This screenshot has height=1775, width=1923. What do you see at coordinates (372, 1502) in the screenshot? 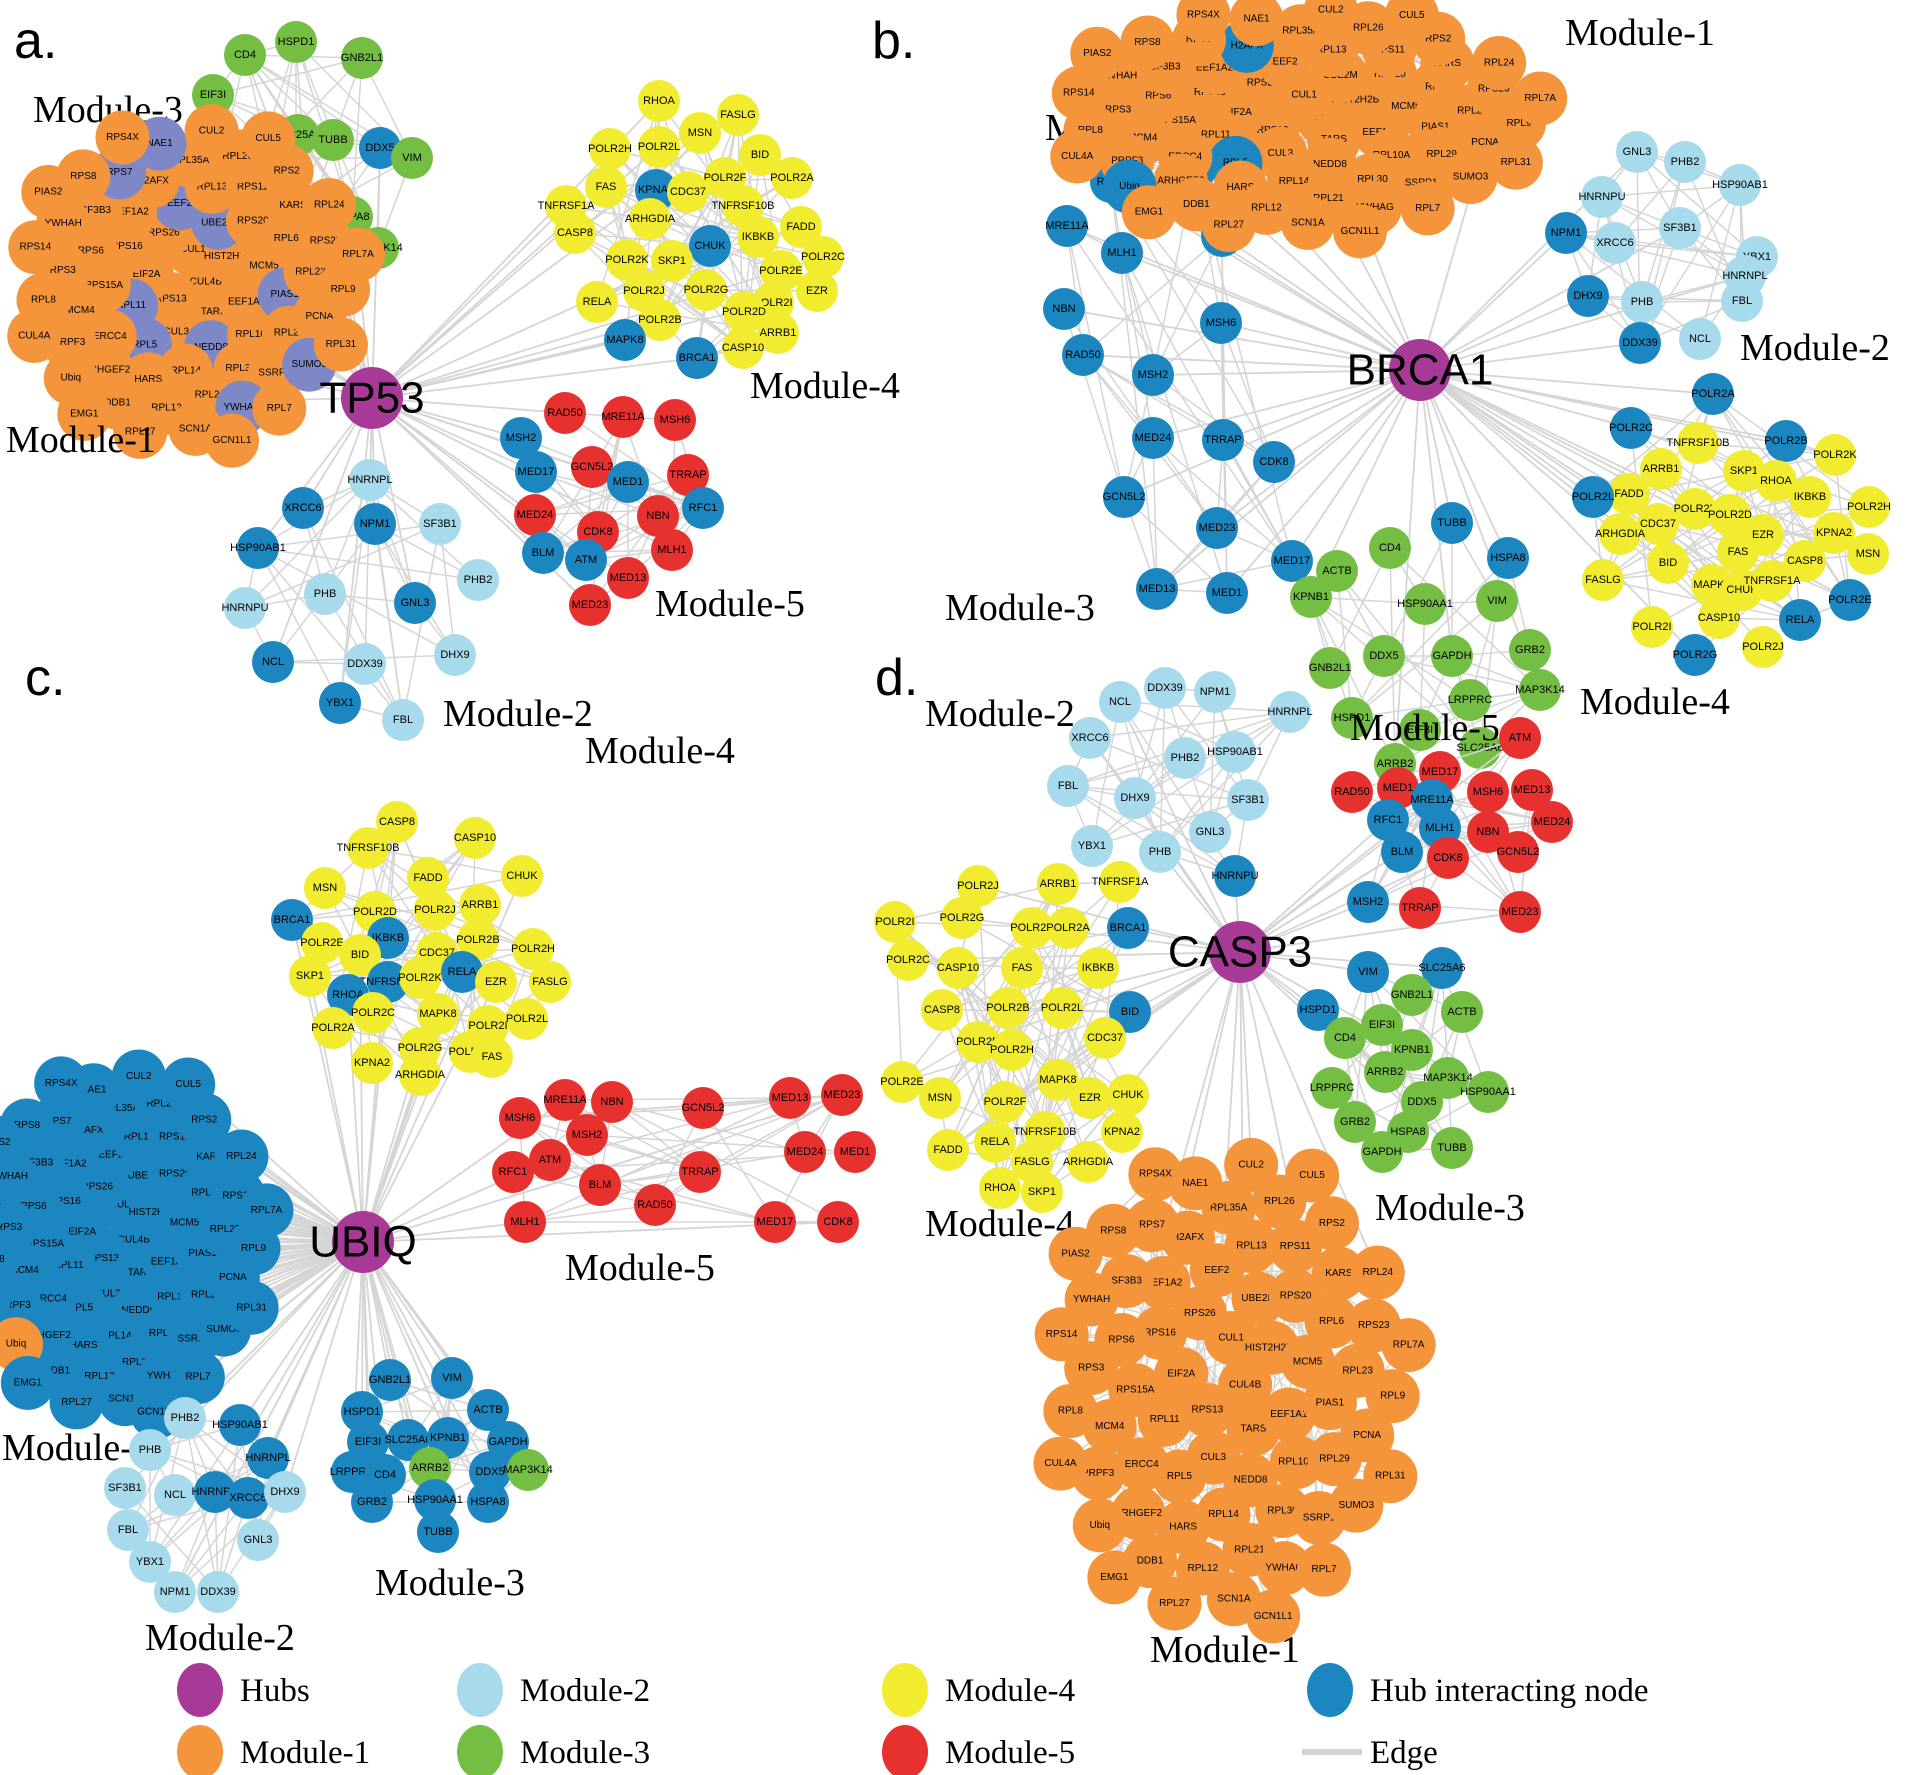
I see `node-GRB2` at bounding box center [372, 1502].